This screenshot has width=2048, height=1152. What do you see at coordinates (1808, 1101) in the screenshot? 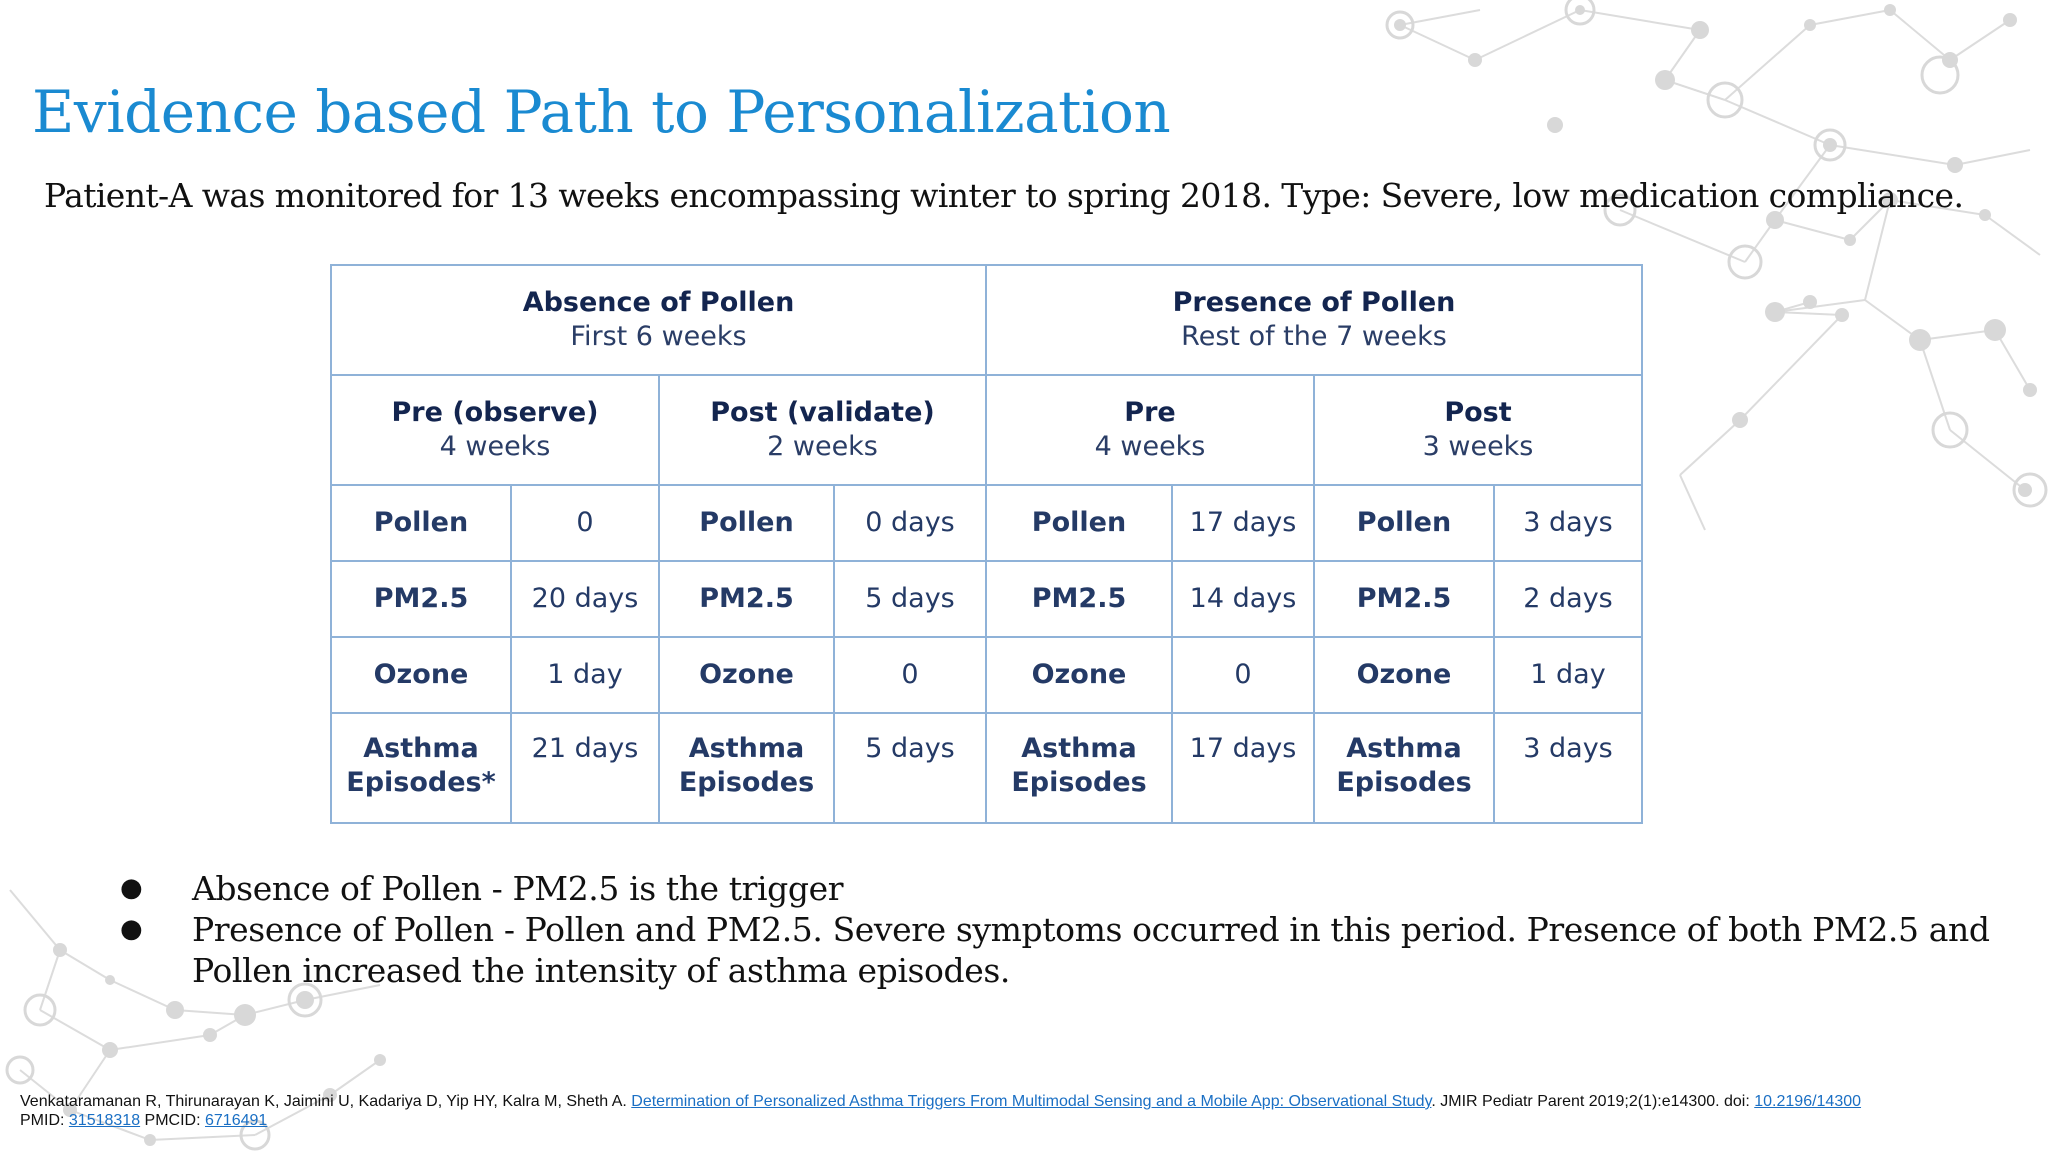
I see `doi-link: 10.2196/14300` at bounding box center [1808, 1101].